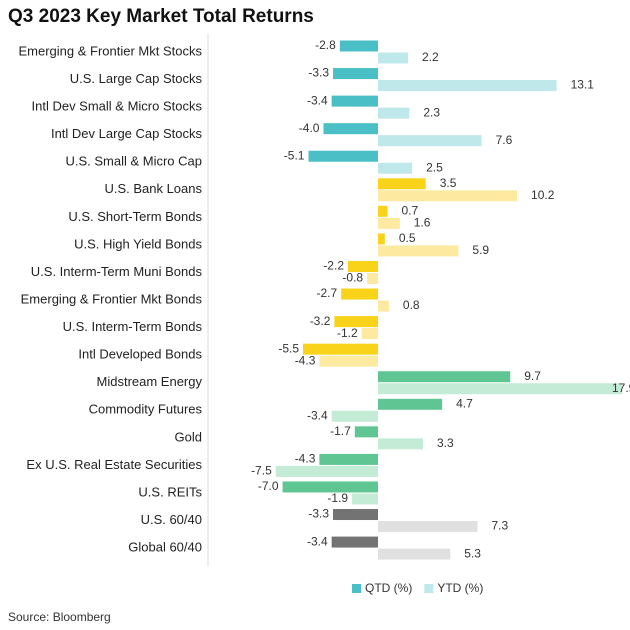 This screenshot has width=630, height=630. What do you see at coordinates (543, 195) in the screenshot?
I see `value-label: 10.2` at bounding box center [543, 195].